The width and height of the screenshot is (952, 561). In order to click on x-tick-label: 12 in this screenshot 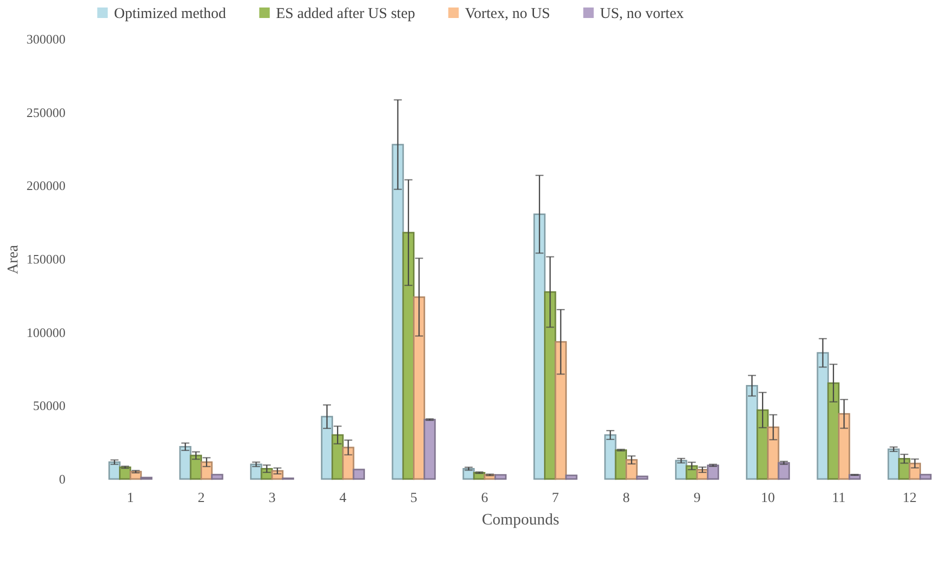, I will do `click(909, 498)`.